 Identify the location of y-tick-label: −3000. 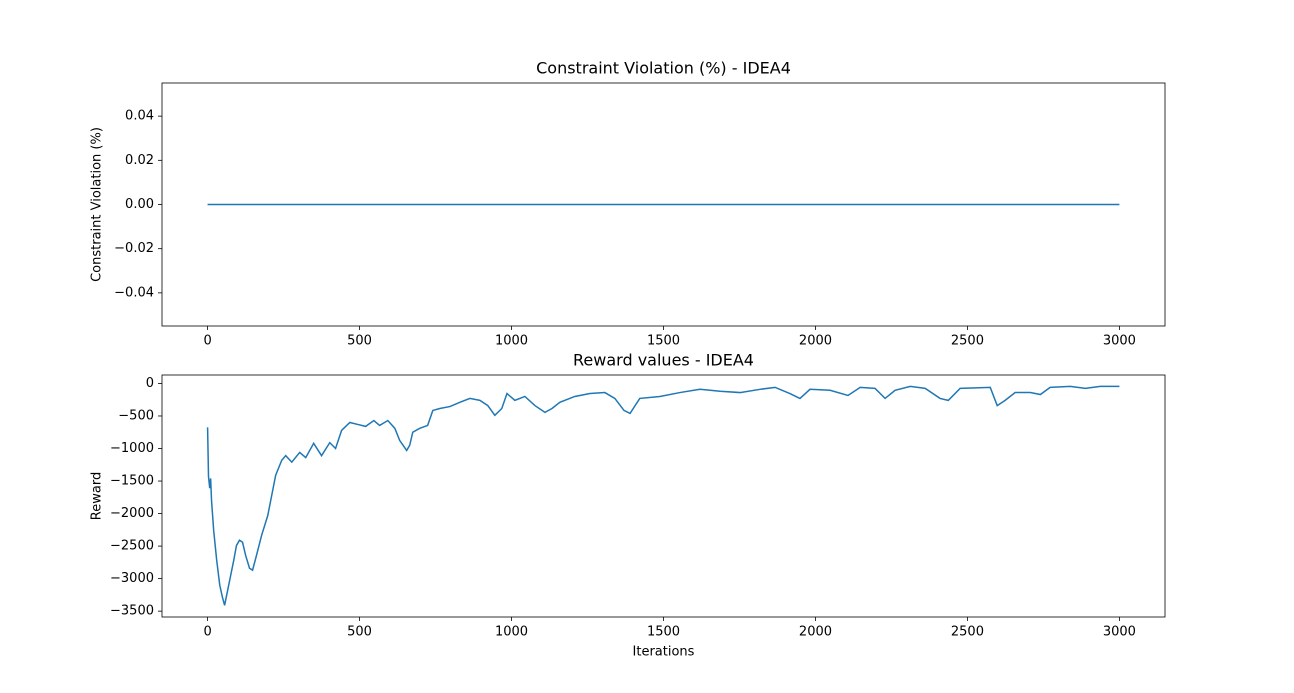
(132, 578).